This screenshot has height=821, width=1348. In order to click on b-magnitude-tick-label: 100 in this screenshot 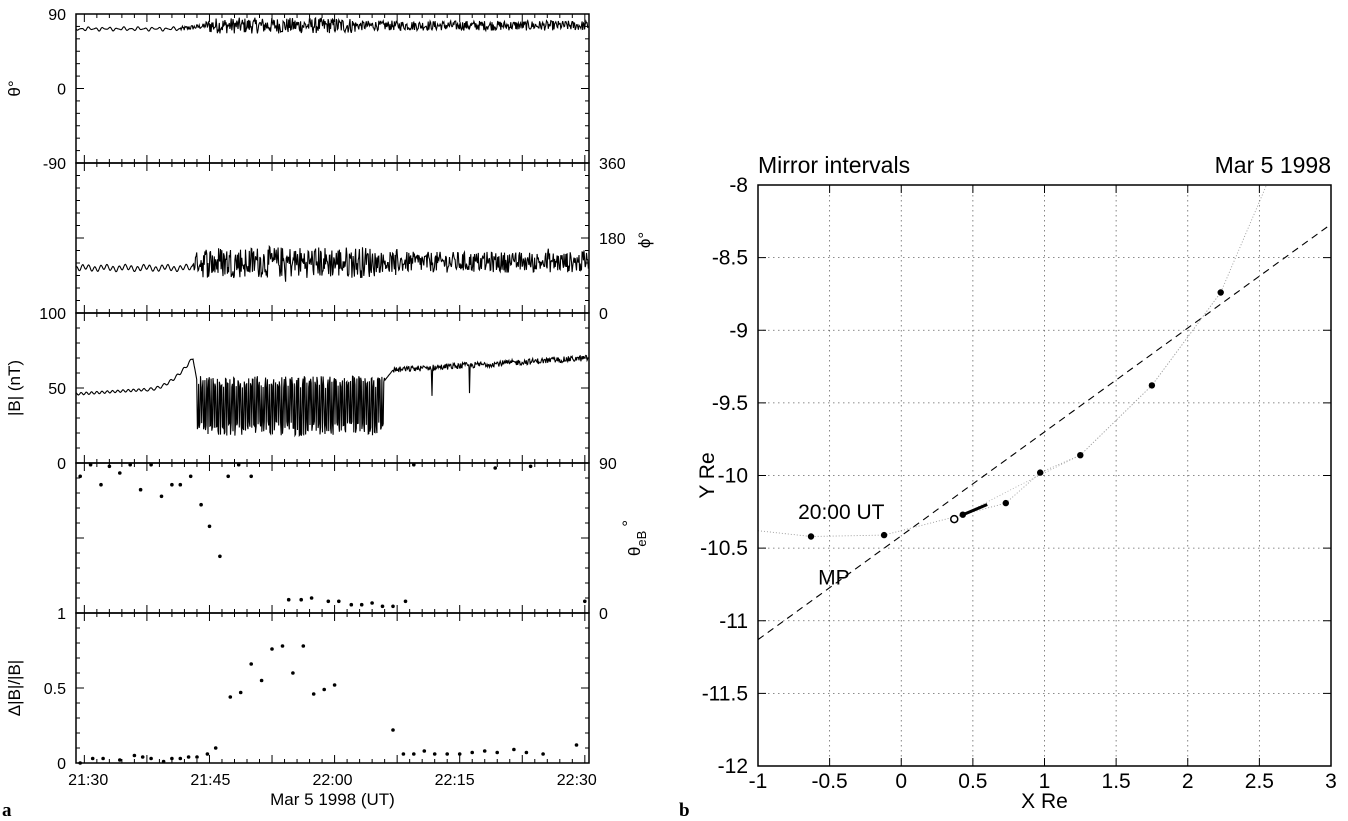, I will do `click(52, 314)`.